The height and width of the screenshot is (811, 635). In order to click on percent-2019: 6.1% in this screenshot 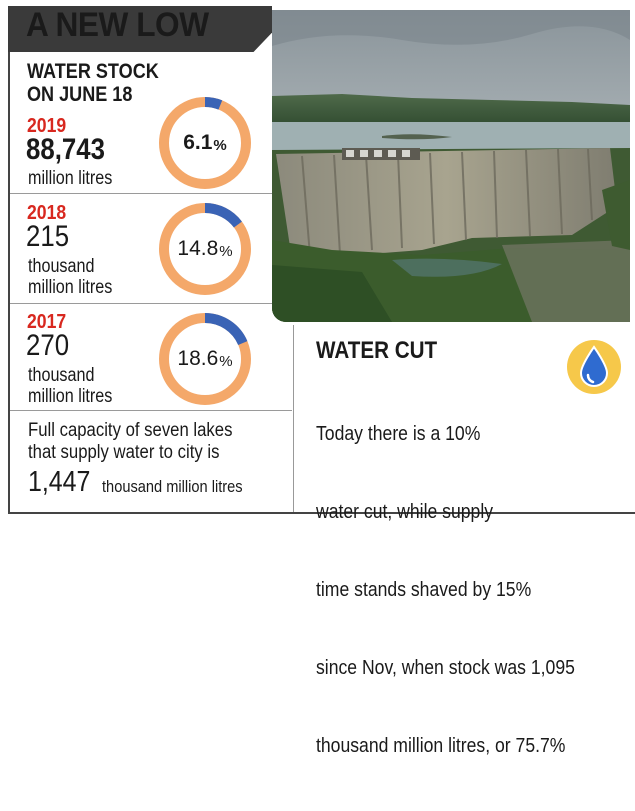, I will do `click(205, 142)`.